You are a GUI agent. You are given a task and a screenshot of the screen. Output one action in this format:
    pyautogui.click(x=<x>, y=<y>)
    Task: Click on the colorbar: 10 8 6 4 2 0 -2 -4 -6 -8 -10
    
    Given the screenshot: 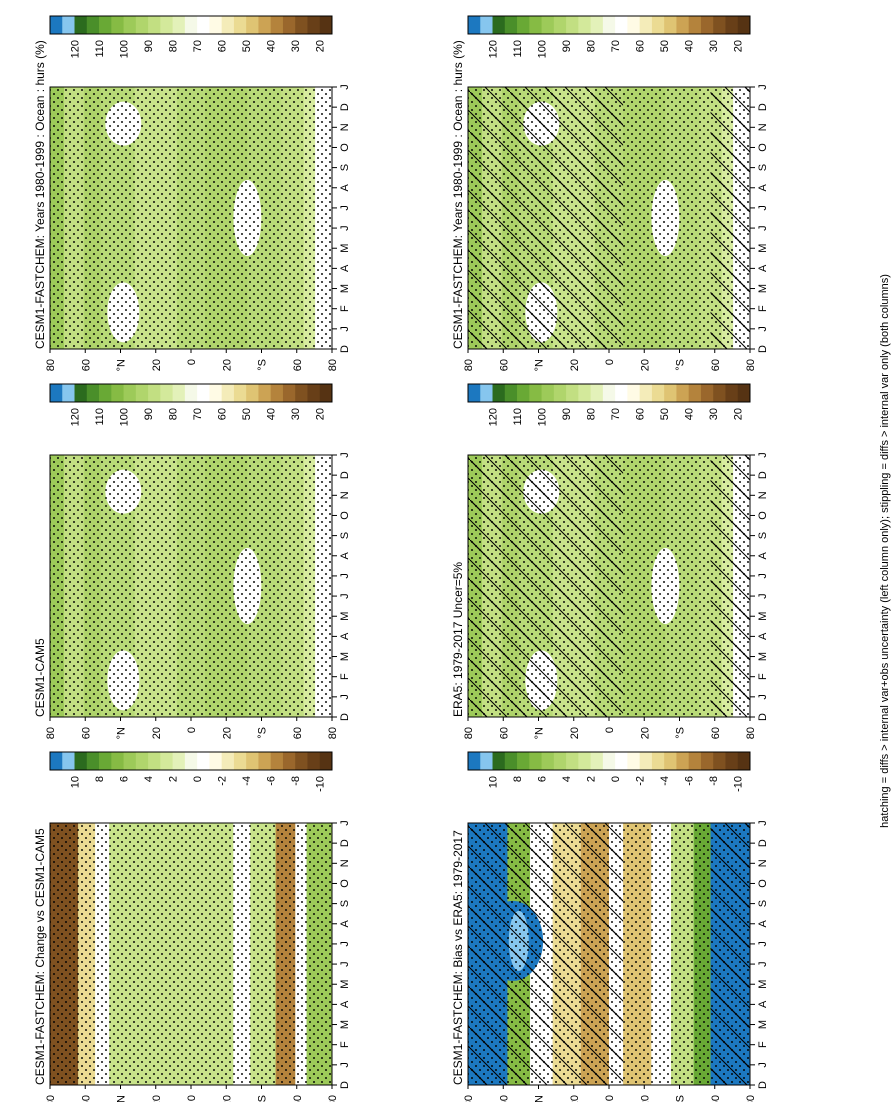 What is the action you would take?
    pyautogui.click(x=191, y=771)
    